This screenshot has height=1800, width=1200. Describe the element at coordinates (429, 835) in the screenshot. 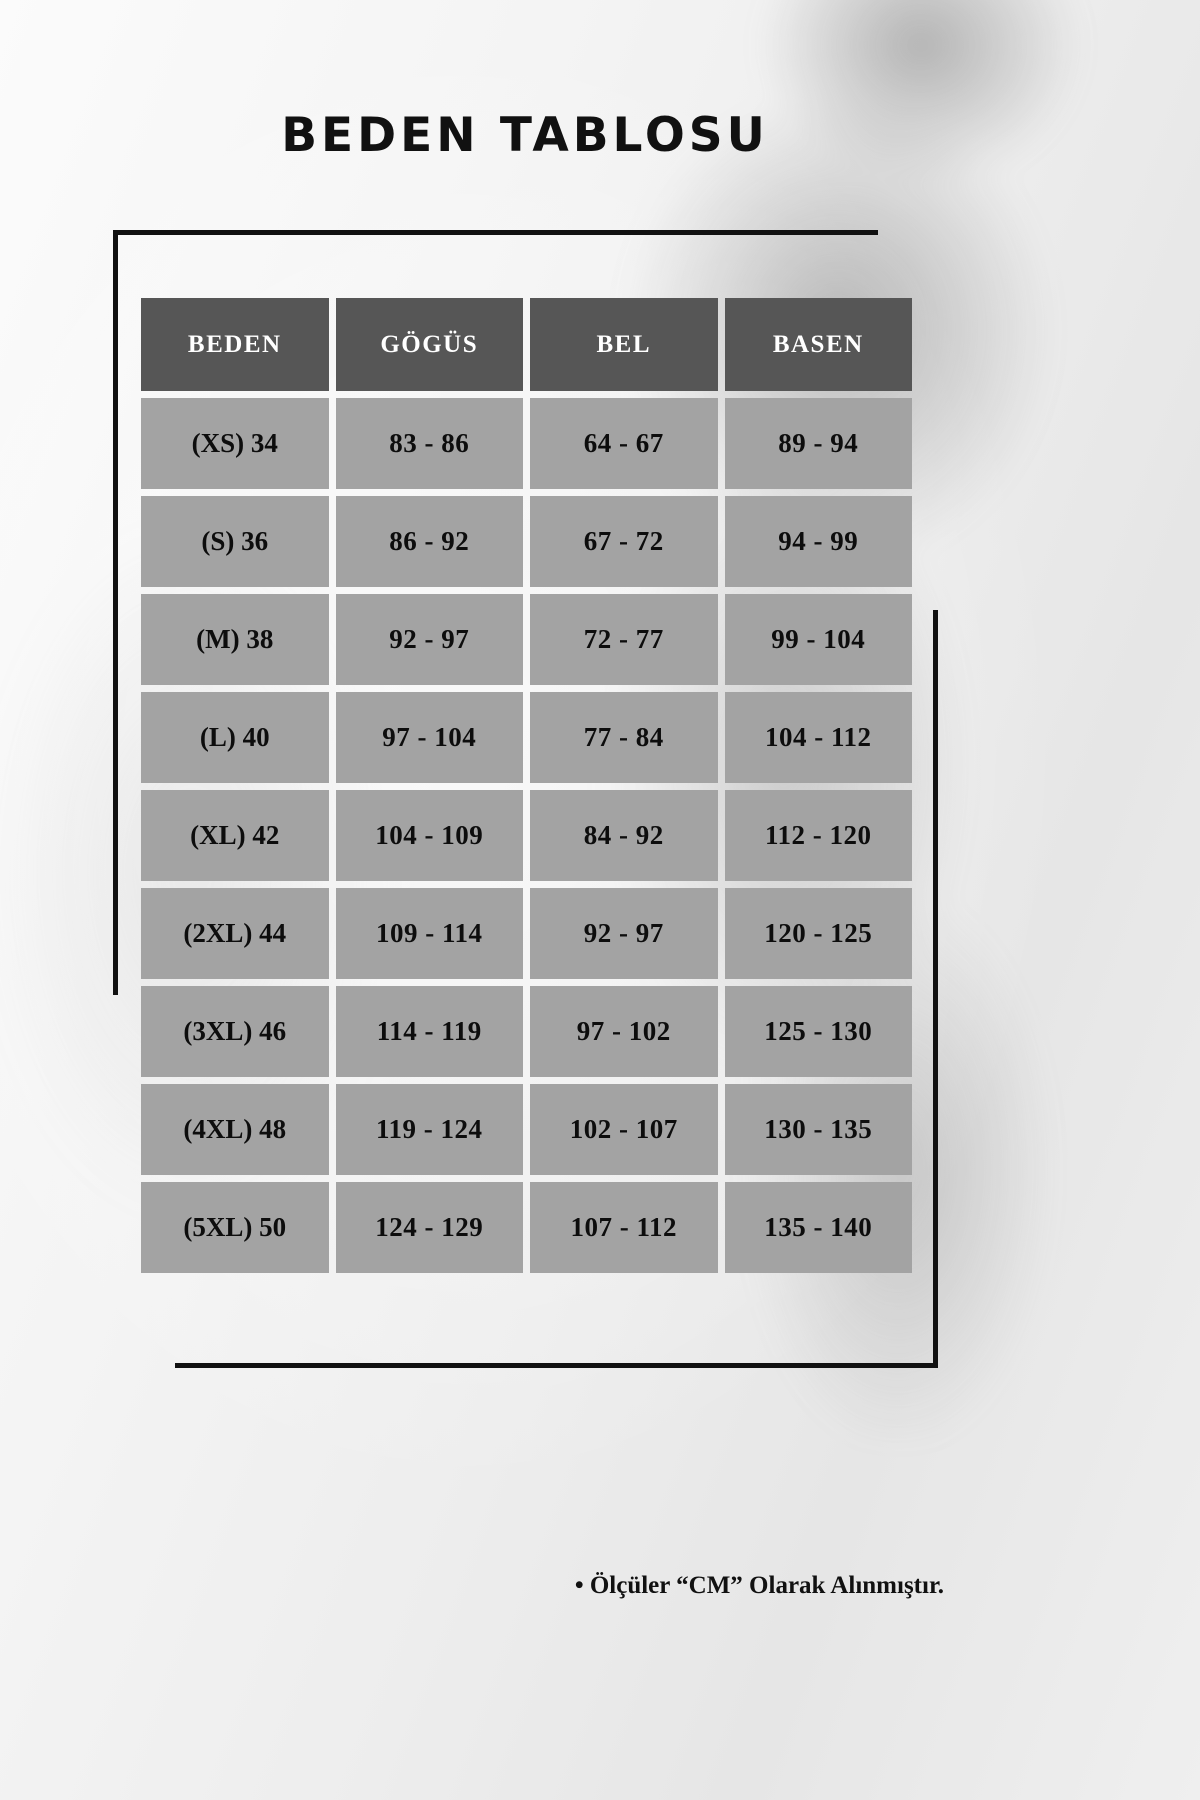

I see `cell-gogus: 104 - 109` at that location.